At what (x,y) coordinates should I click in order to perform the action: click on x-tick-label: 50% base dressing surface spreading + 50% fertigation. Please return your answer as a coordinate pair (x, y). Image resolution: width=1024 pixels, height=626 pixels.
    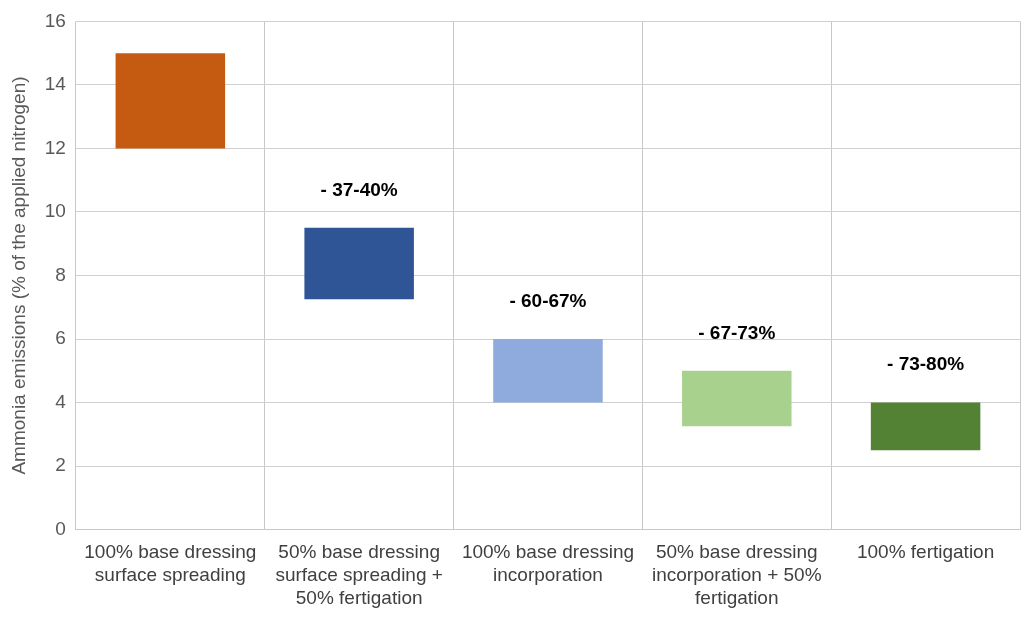
    Looking at the image, I should click on (359, 574).